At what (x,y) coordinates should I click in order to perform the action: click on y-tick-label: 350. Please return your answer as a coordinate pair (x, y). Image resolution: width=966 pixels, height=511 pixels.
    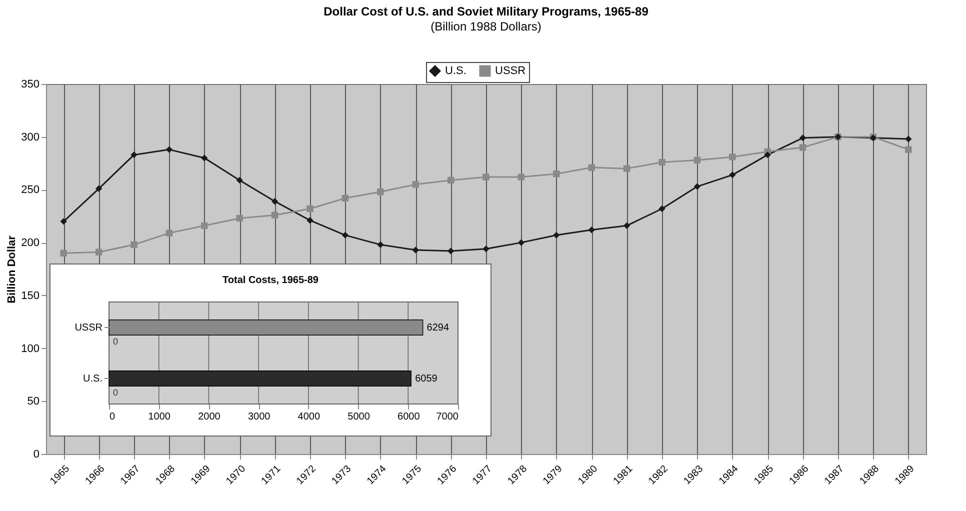
    Looking at the image, I should click on (30, 84).